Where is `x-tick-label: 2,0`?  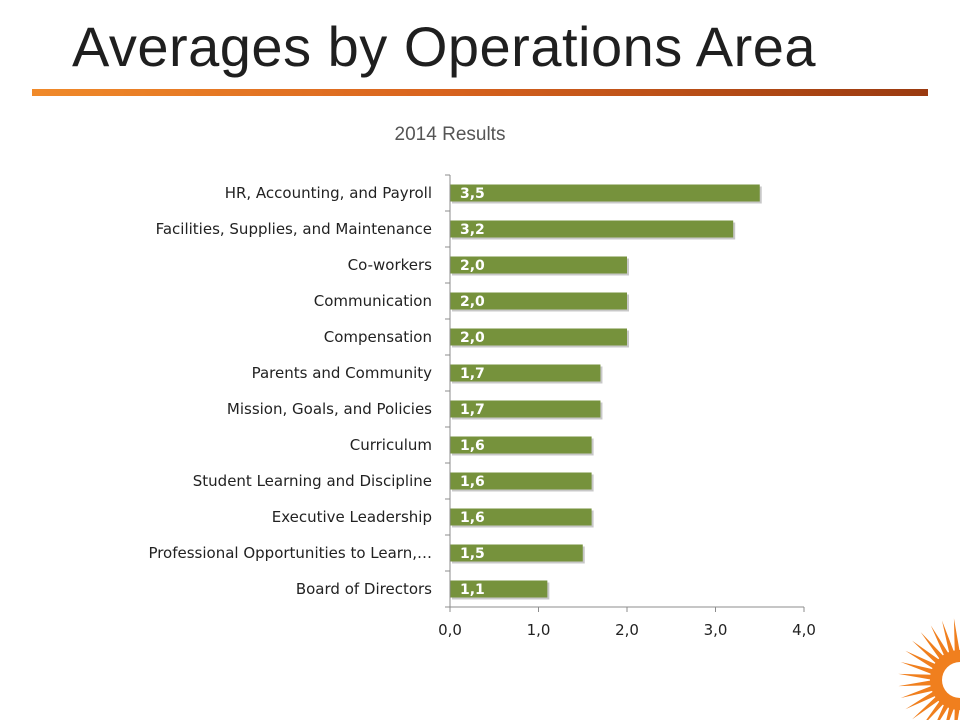
x-tick-label: 2,0 is located at coordinates (627, 630).